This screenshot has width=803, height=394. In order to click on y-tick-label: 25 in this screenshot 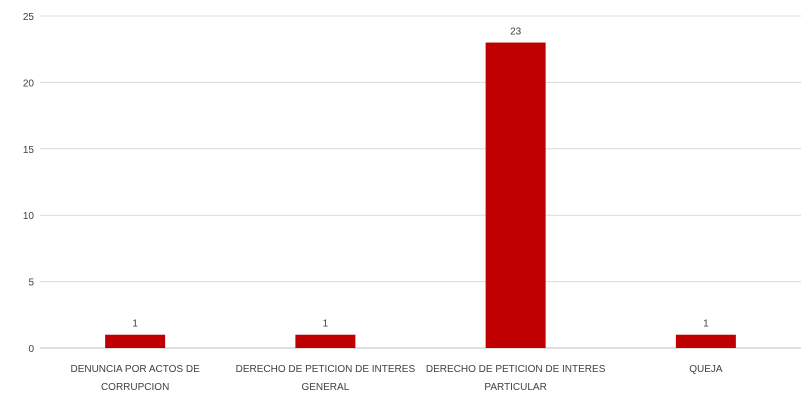, I will do `click(29, 17)`.